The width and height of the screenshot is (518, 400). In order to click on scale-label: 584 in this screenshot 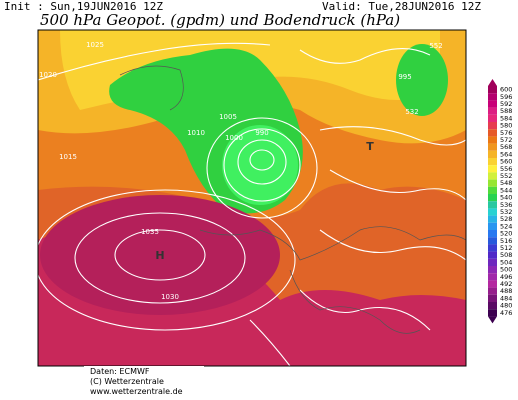, I will do `click(506, 118)`.